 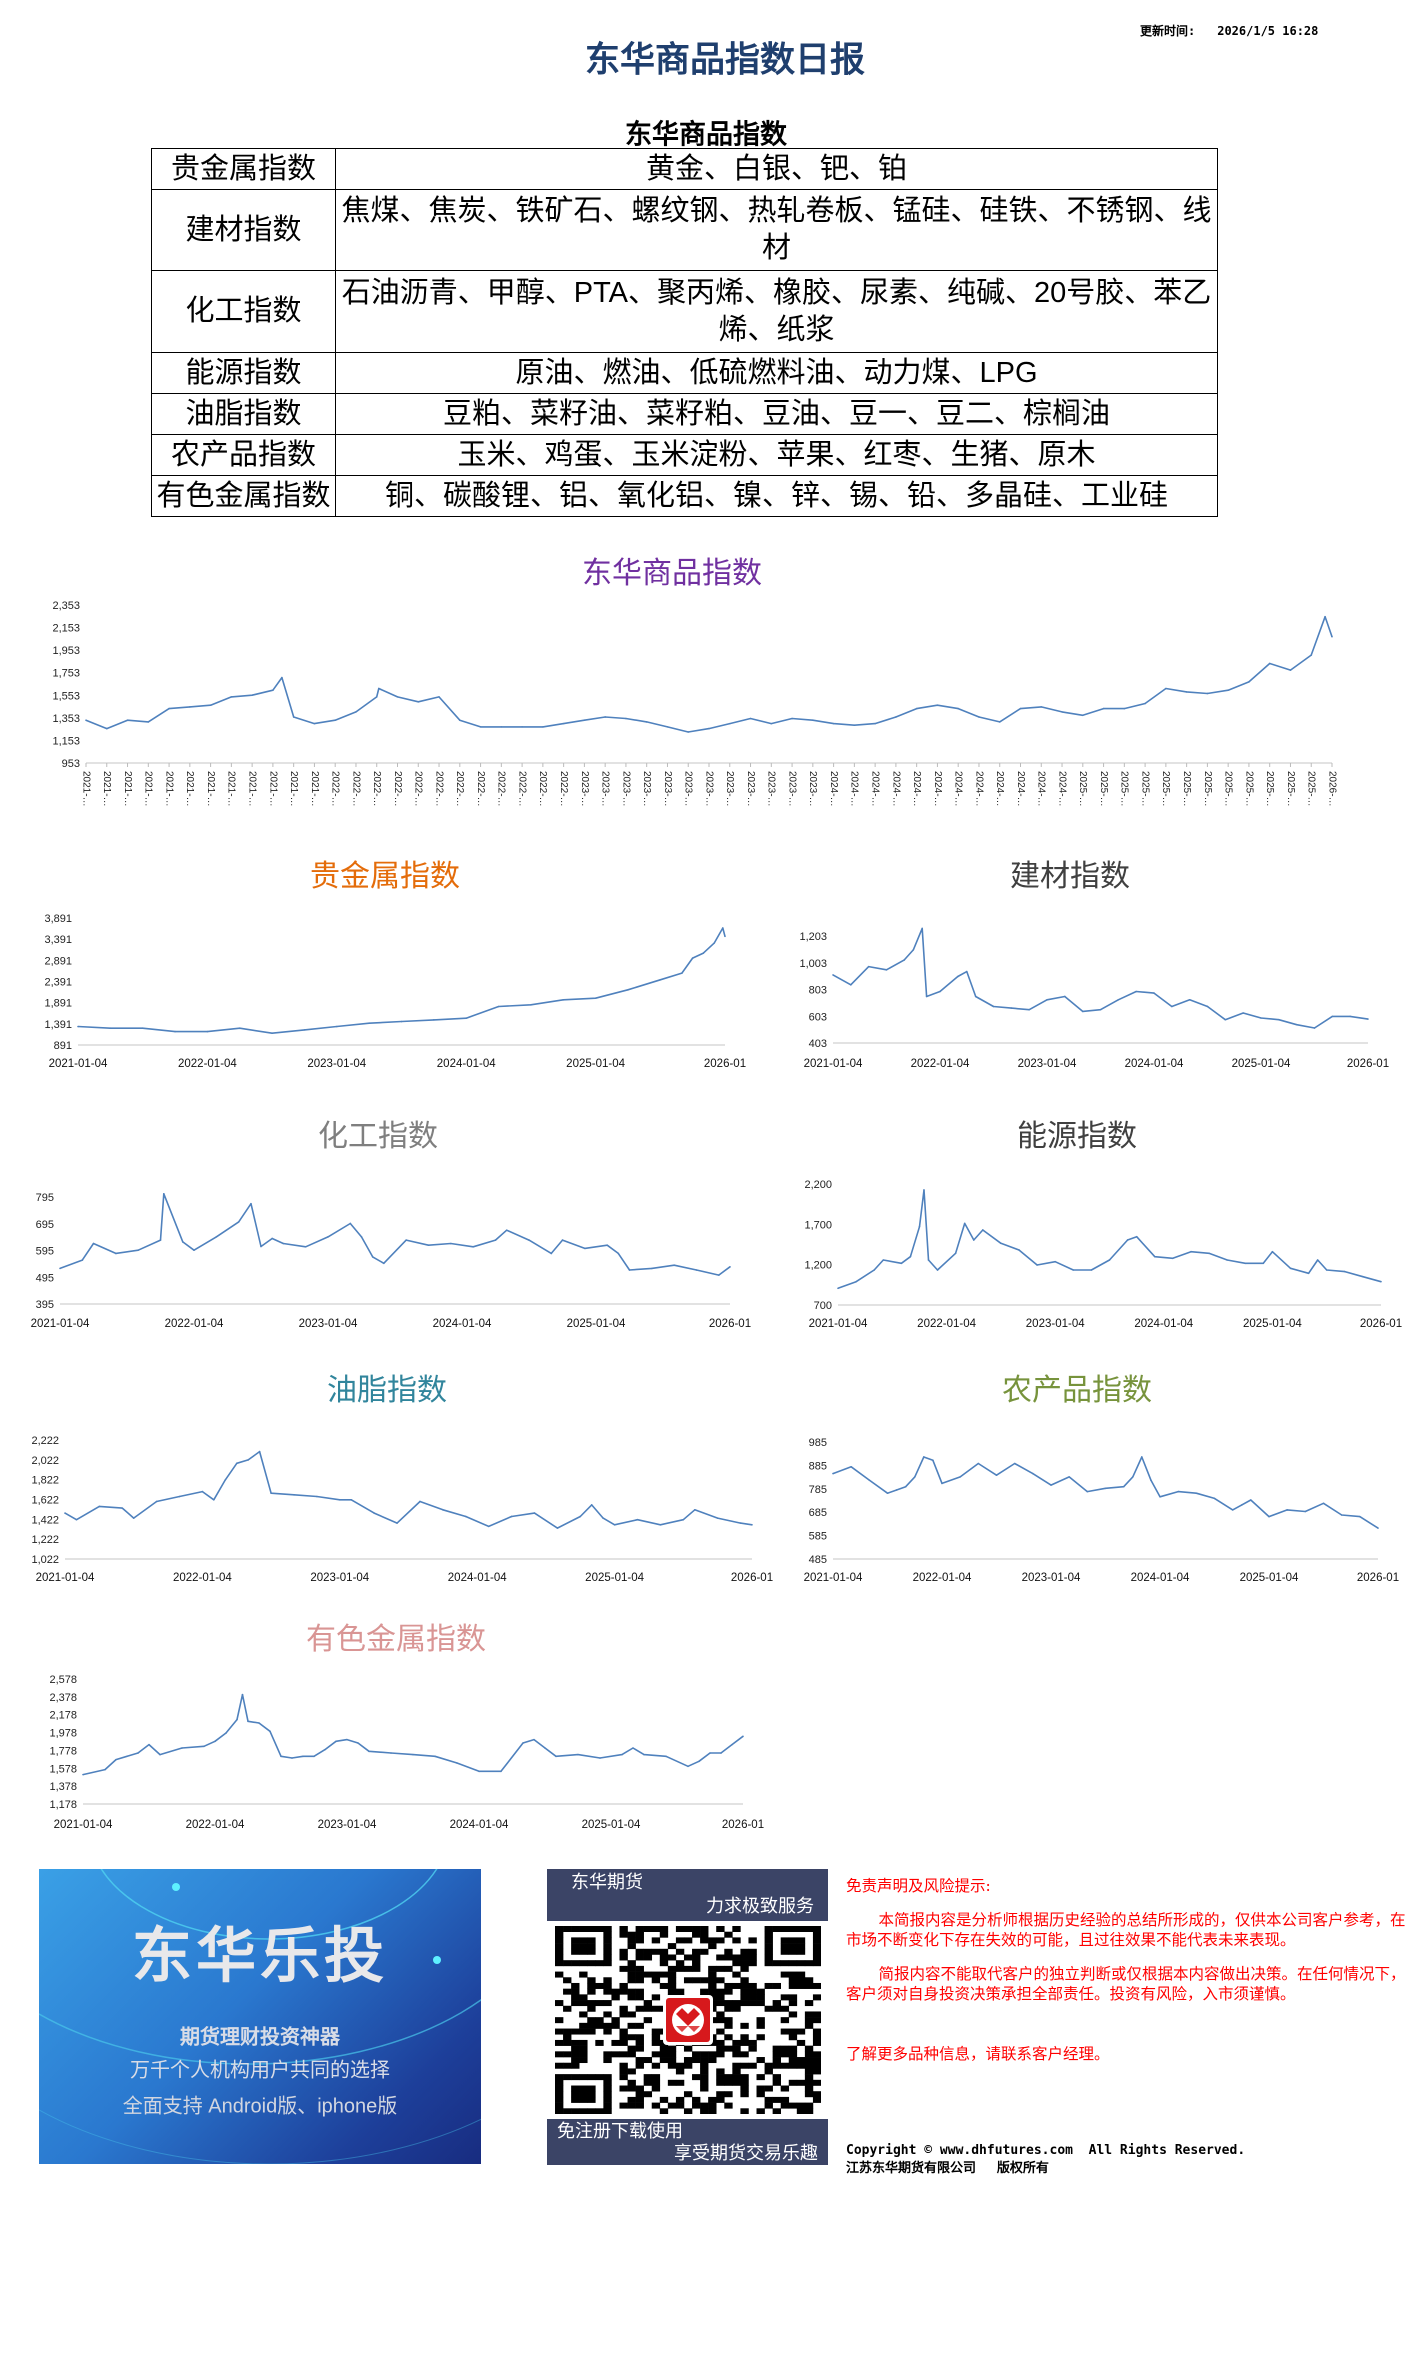 What do you see at coordinates (978, 2054) in the screenshot?
I see `contact-note: 了解更多品种信息，请联系客户经理。` at bounding box center [978, 2054].